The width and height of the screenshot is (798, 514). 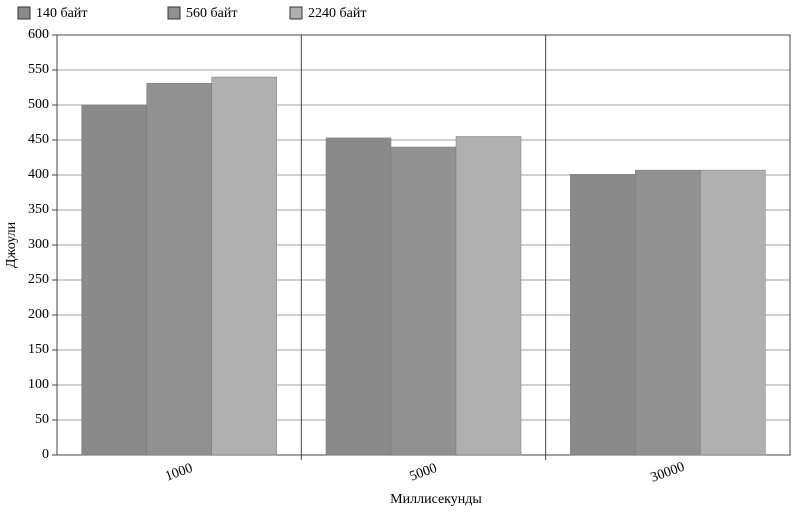 What do you see at coordinates (38, 349) in the screenshot?
I see `y-tick-label: 150` at bounding box center [38, 349].